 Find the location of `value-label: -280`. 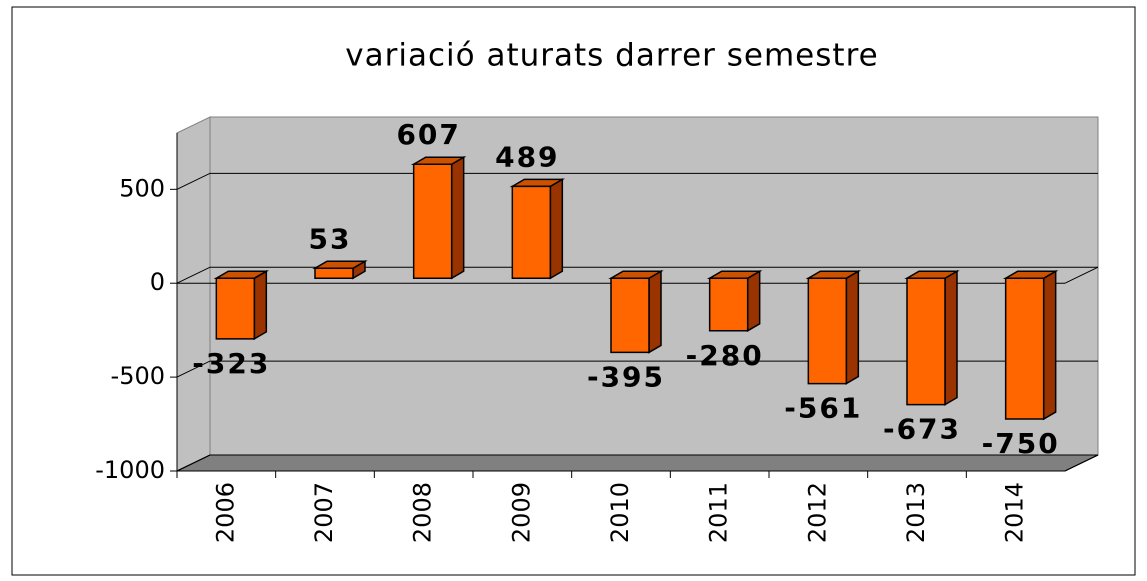

value-label: -280 is located at coordinates (725, 355).